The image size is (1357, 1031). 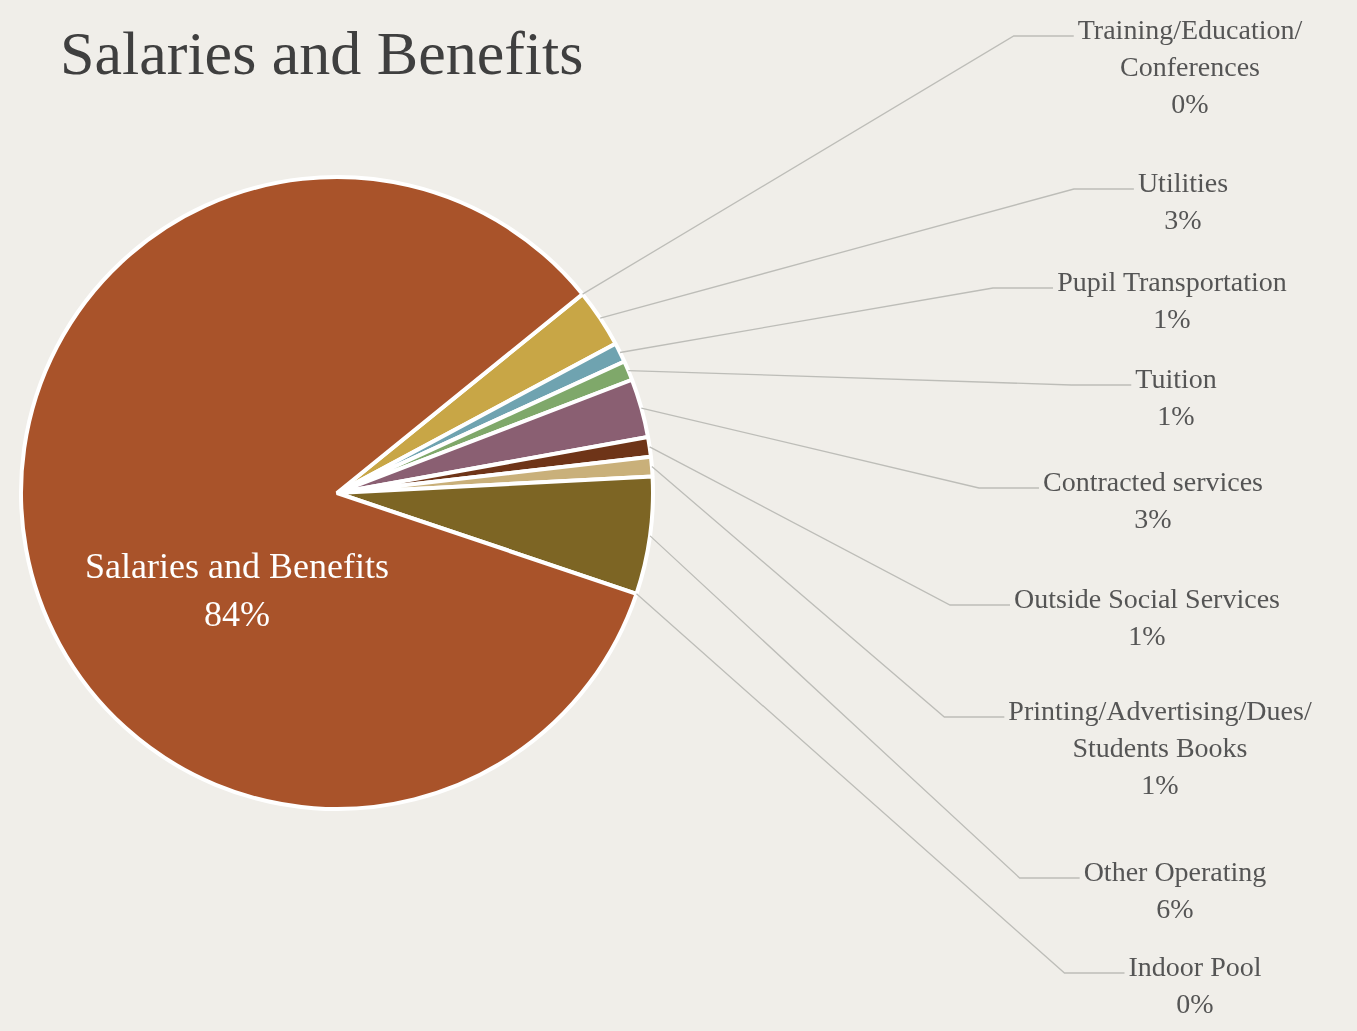 What do you see at coordinates (1153, 482) in the screenshot?
I see `slice-label: Contracted services` at bounding box center [1153, 482].